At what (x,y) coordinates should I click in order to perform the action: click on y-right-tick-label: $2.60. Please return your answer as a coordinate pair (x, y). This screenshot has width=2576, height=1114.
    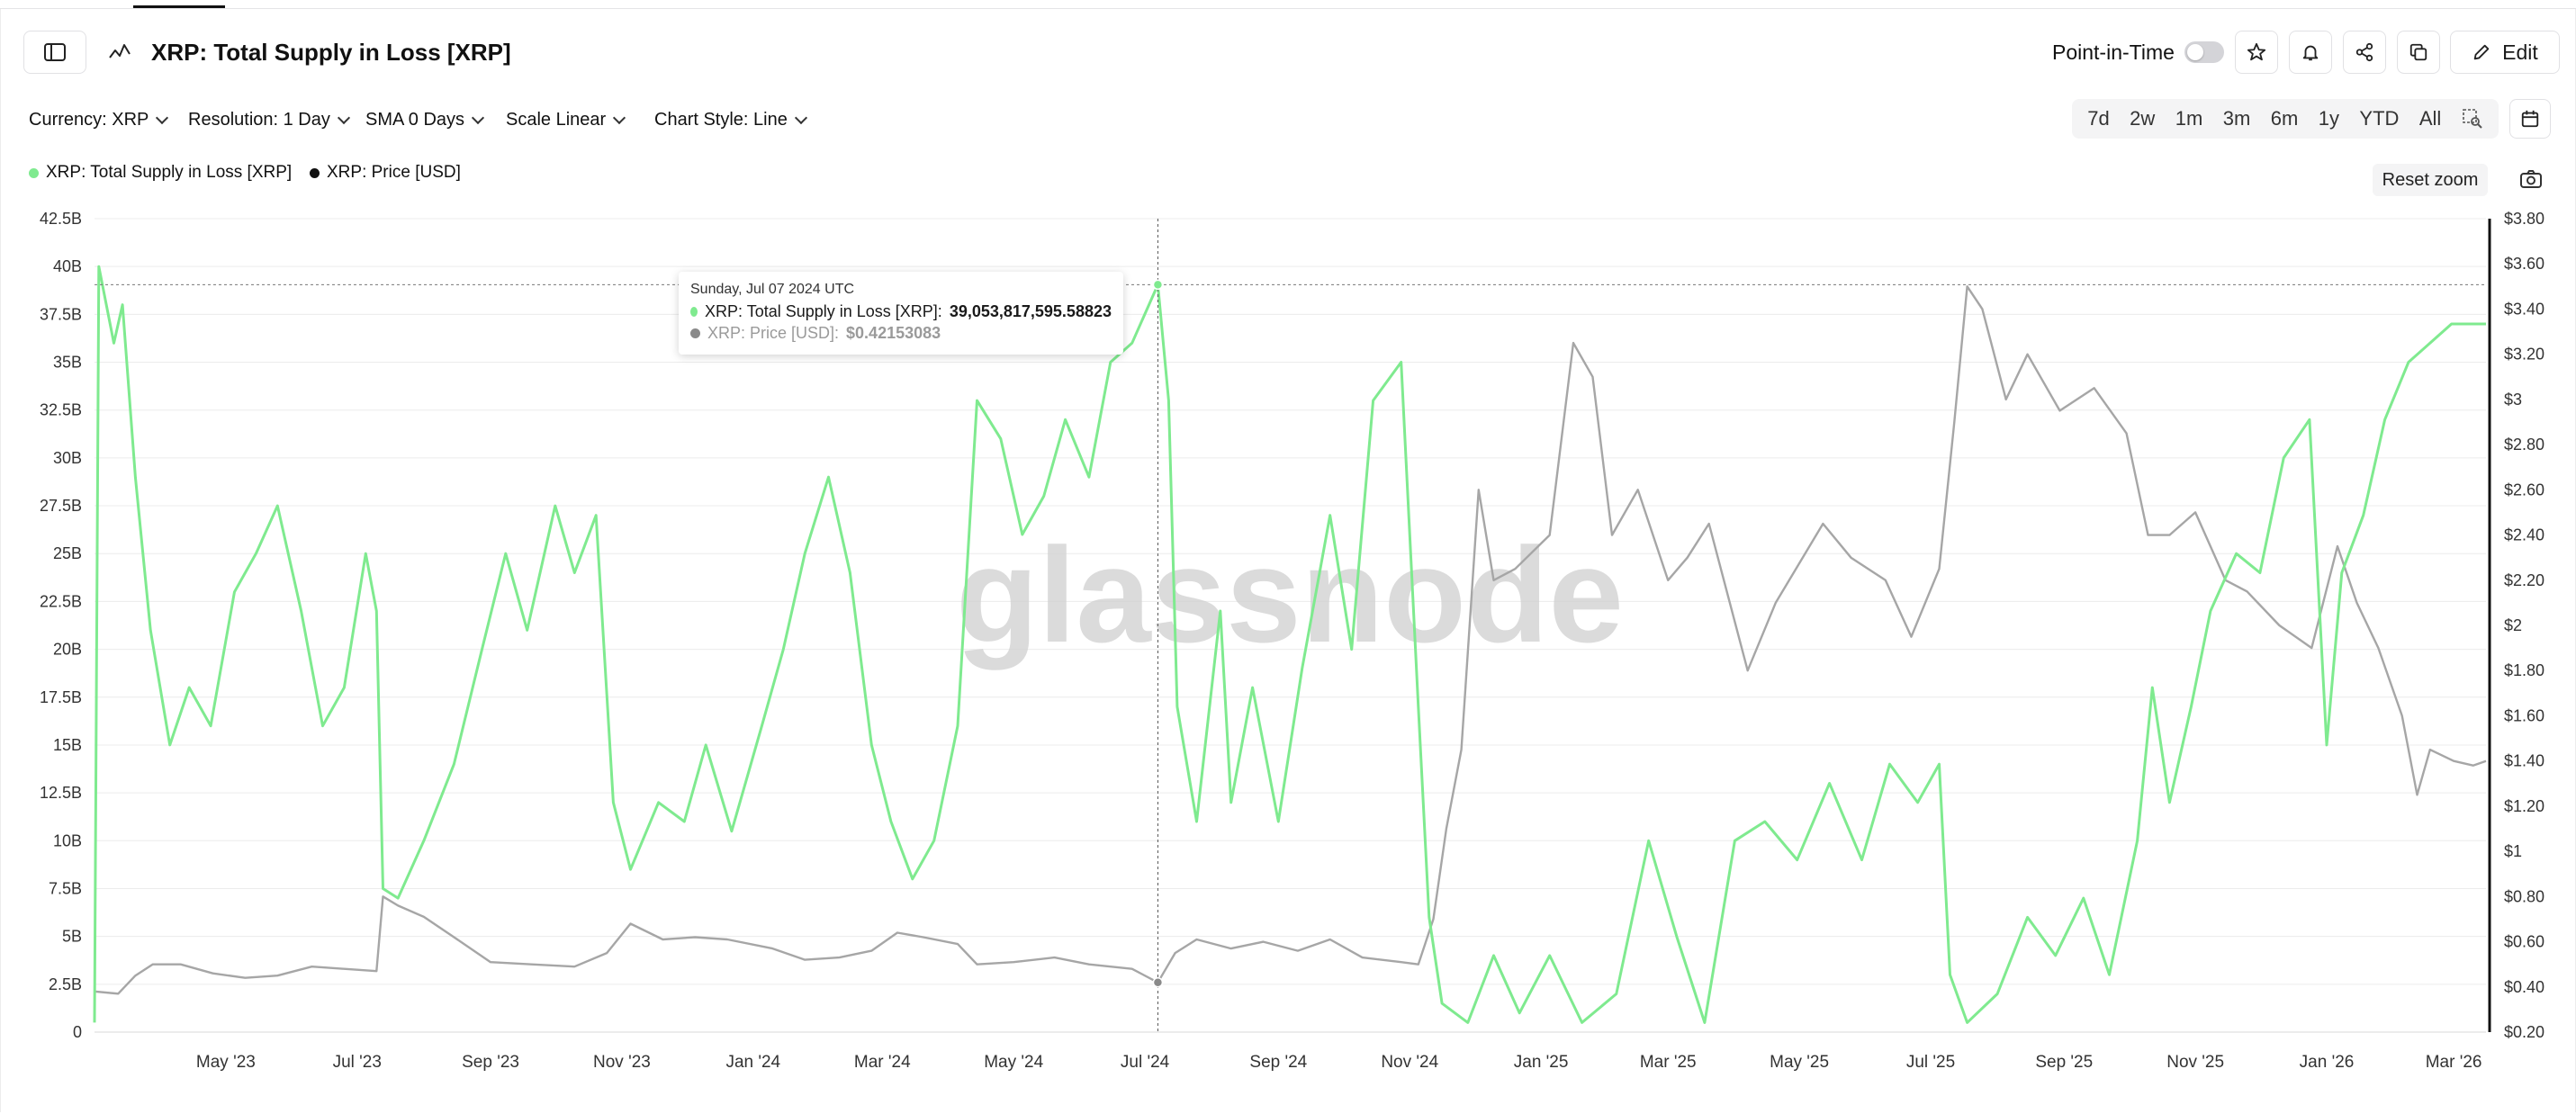
    Looking at the image, I should click on (2524, 490).